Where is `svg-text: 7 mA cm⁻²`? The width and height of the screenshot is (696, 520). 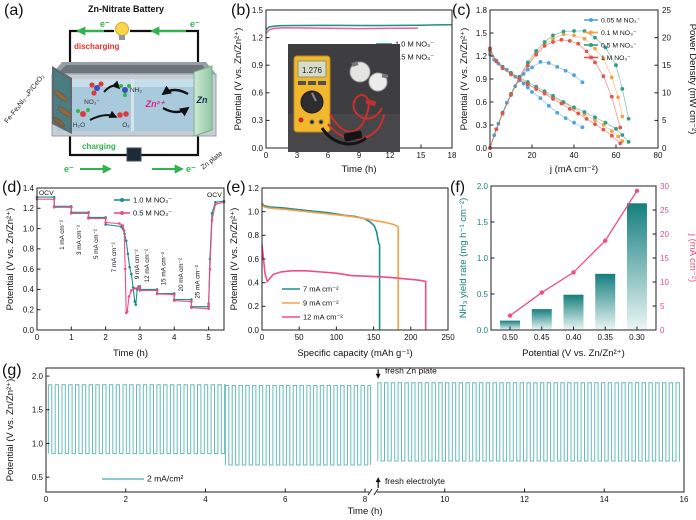 svg-text: 7 mA cm⁻² is located at coordinates (114, 257).